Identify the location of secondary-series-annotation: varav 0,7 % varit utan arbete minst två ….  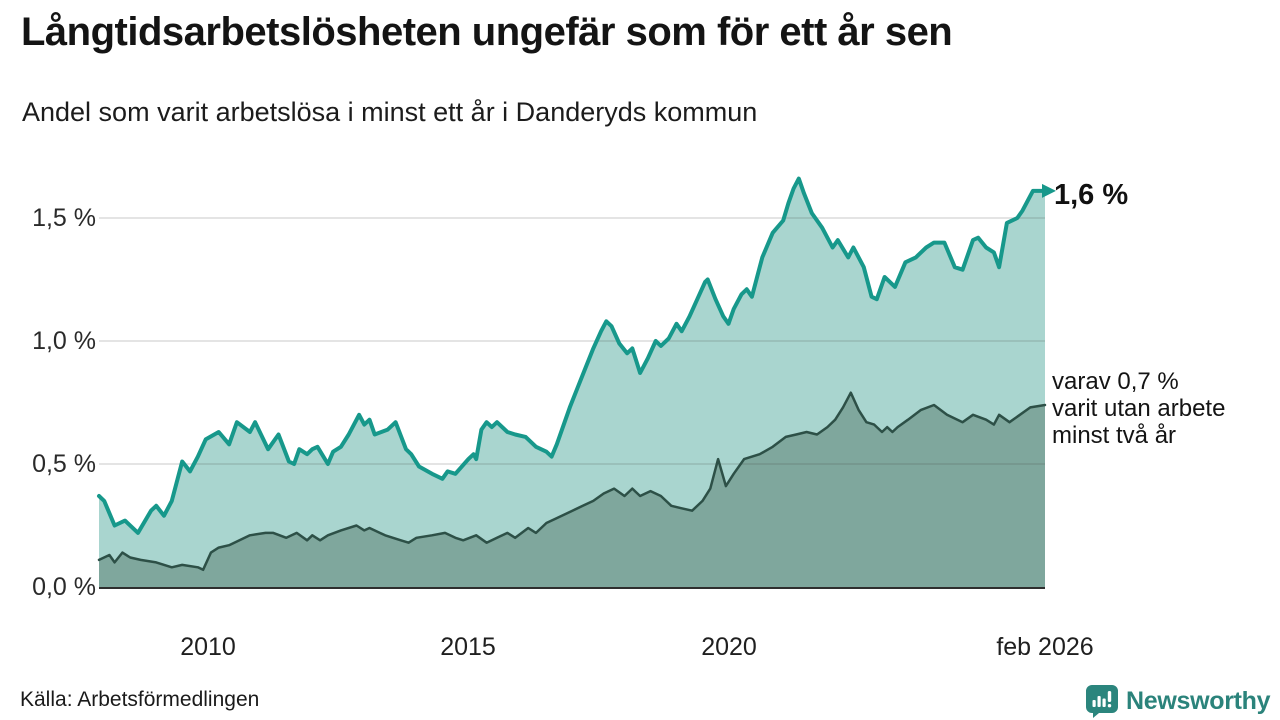
(1138, 408).